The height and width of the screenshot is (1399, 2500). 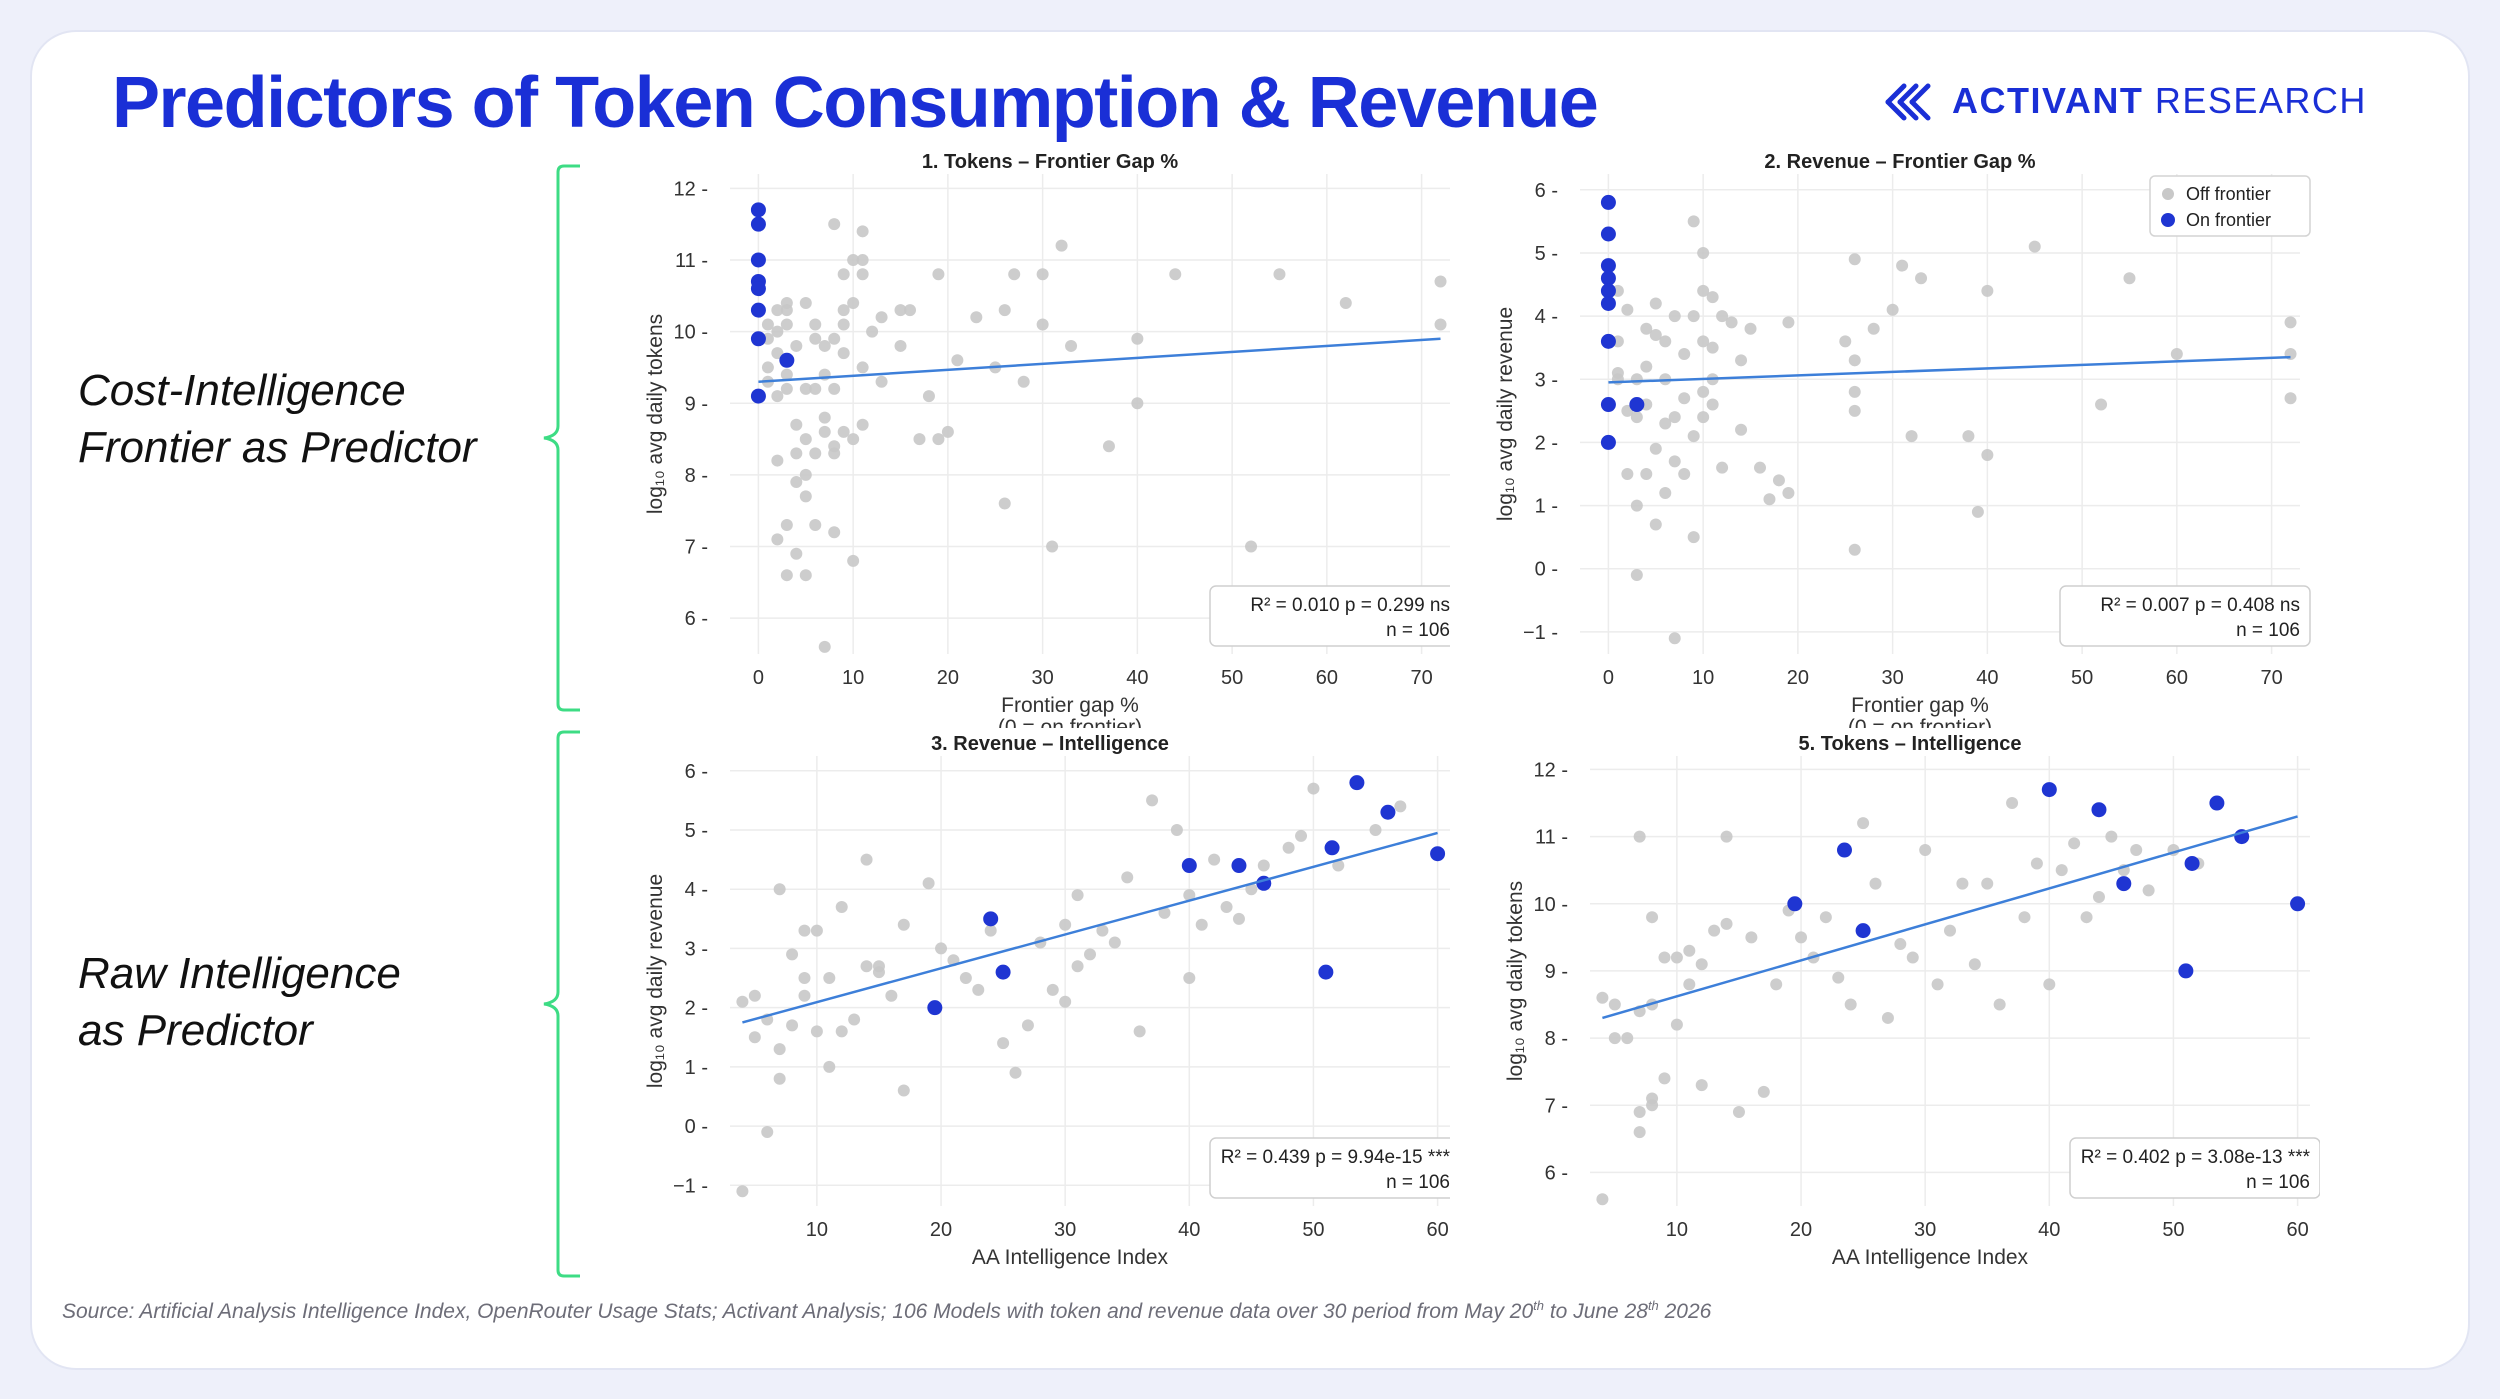 I want to click on chart-title: 3. Revenue – Intelligence, so click(x=1050, y=744).